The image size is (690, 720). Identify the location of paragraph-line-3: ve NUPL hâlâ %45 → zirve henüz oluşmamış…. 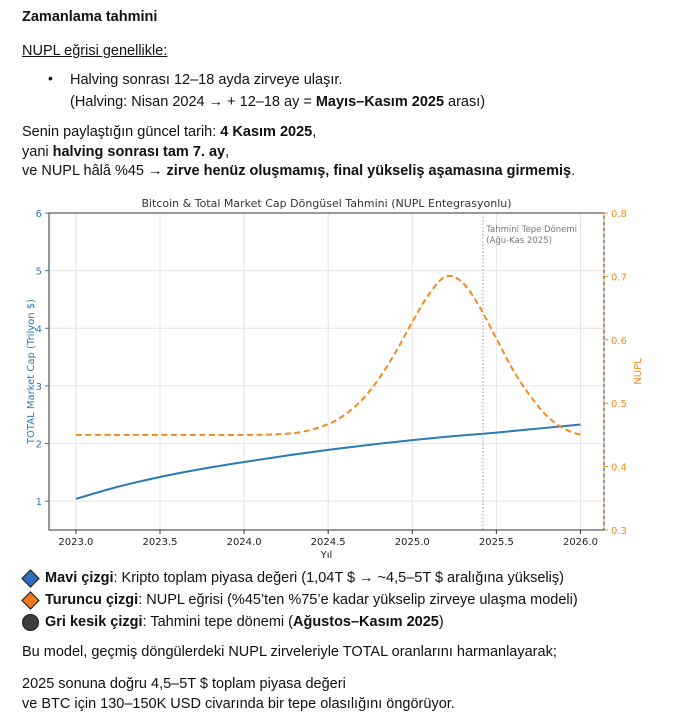
(299, 171).